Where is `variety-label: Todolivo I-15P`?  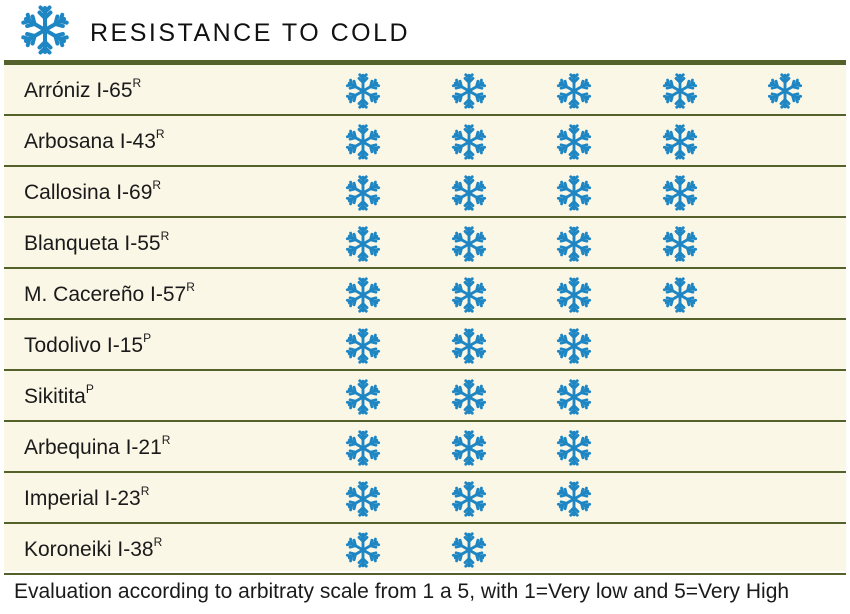
variety-label: Todolivo I-15P is located at coordinates (88, 344).